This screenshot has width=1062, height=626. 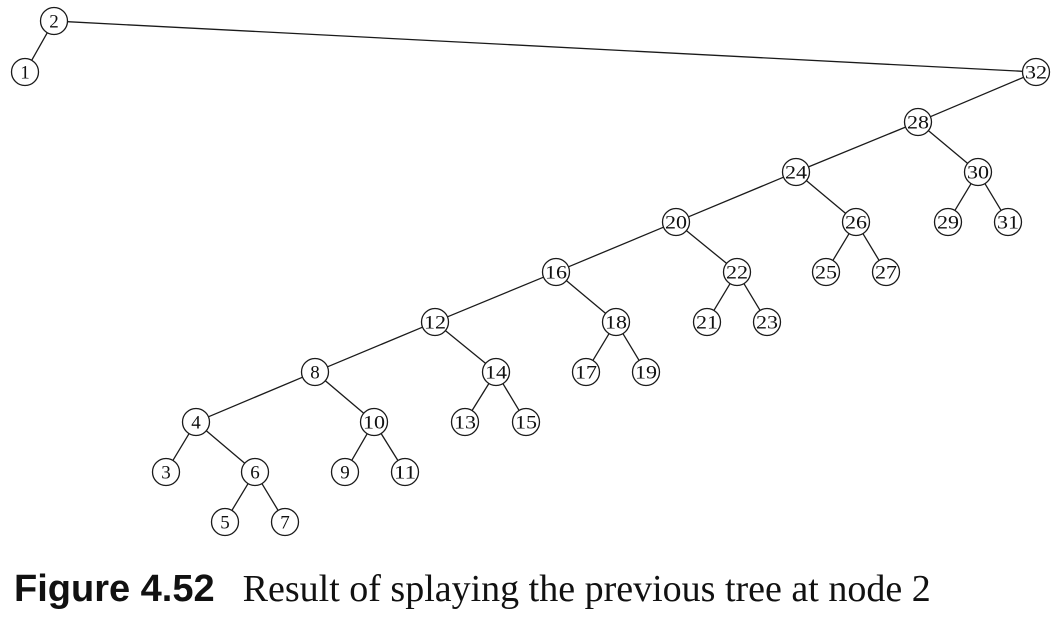 I want to click on node-label: 17, so click(x=586, y=373).